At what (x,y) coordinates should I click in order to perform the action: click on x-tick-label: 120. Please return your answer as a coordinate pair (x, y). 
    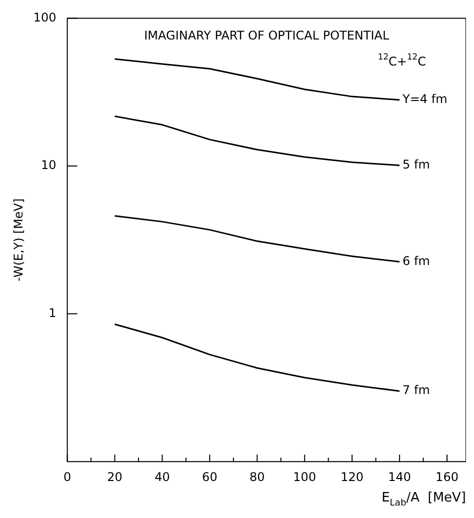
    Looking at the image, I should click on (352, 477).